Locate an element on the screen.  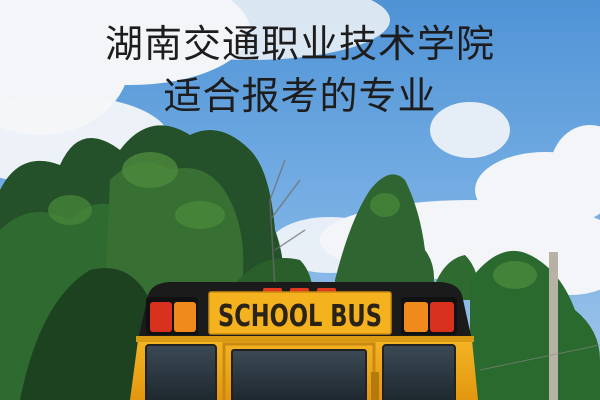
school-bus-sign is located at coordinates (300, 313).